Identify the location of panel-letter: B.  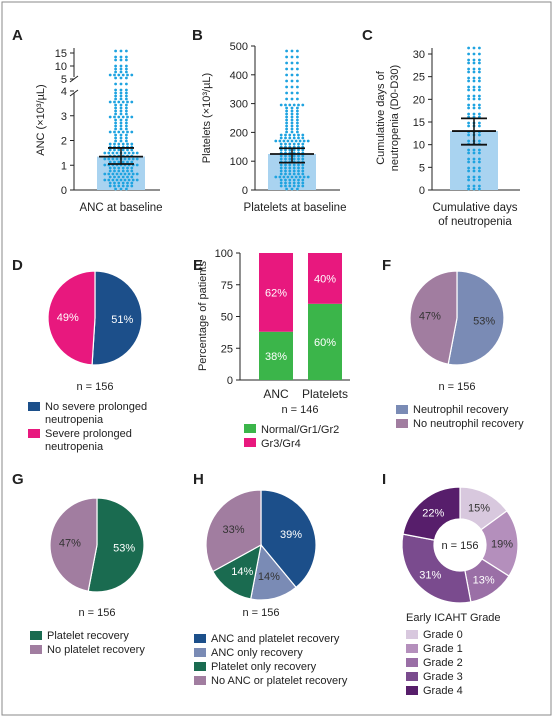
(197, 35).